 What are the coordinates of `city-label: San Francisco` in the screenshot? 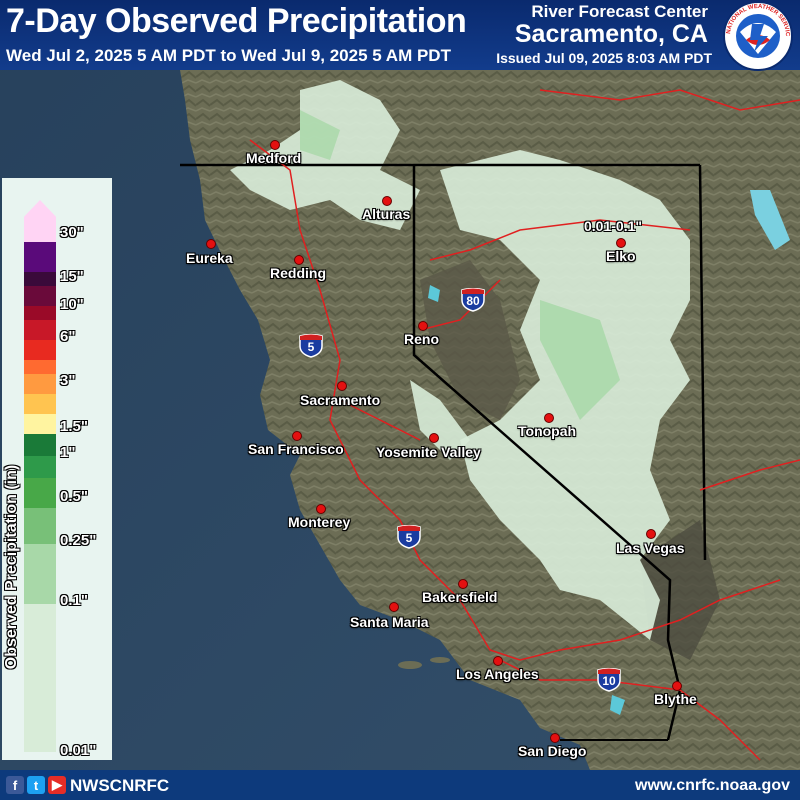 It's located at (296, 449).